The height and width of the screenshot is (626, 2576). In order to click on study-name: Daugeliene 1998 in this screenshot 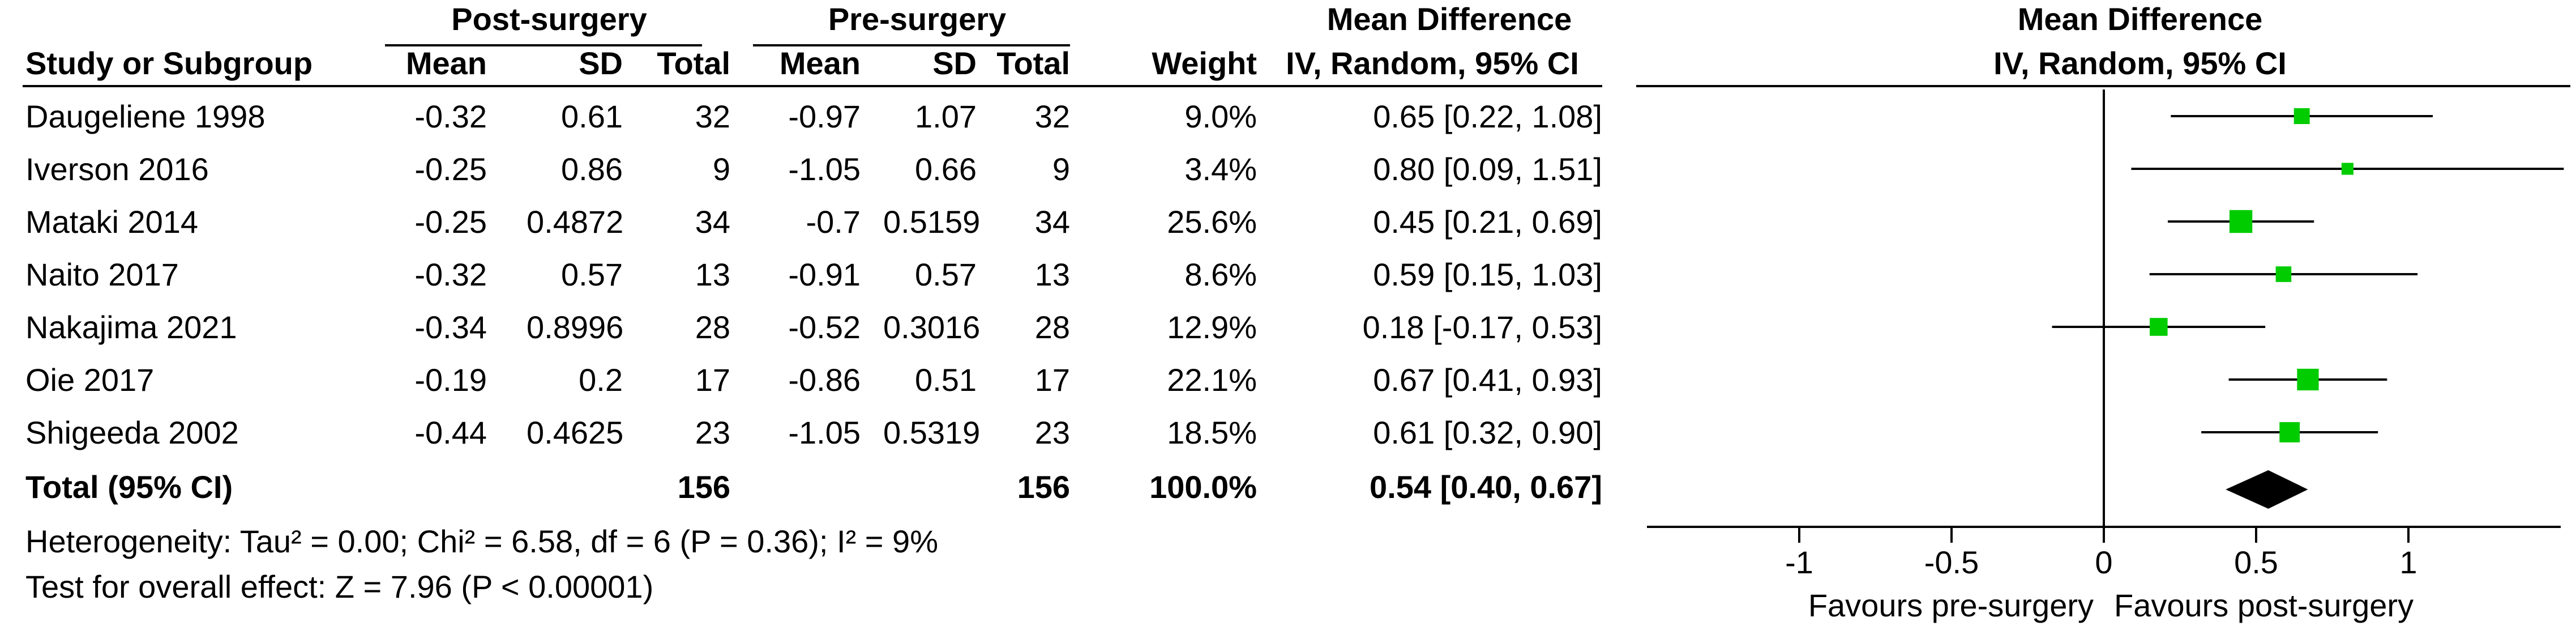, I will do `click(145, 116)`.